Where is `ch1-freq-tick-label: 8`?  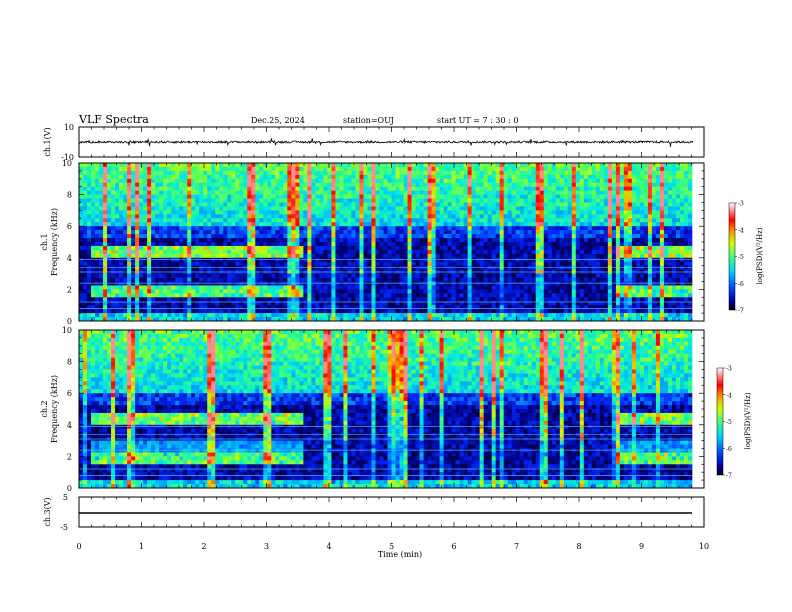
ch1-freq-tick-label: 8 is located at coordinates (69, 195).